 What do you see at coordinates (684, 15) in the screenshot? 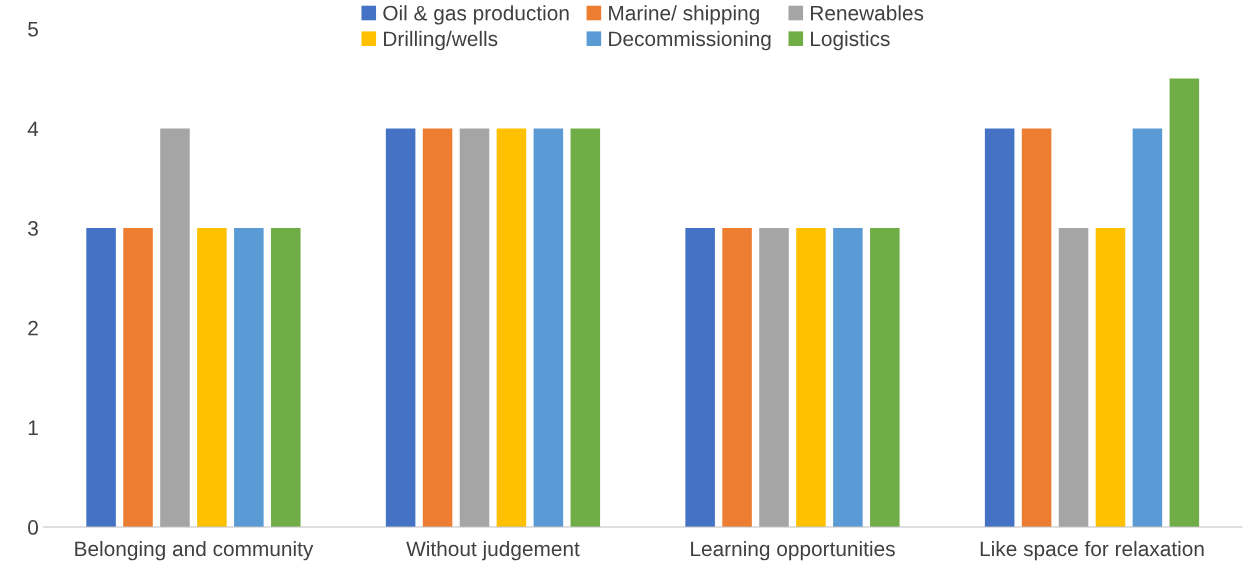
I see `legend-label: Marine/ shipping` at bounding box center [684, 15].